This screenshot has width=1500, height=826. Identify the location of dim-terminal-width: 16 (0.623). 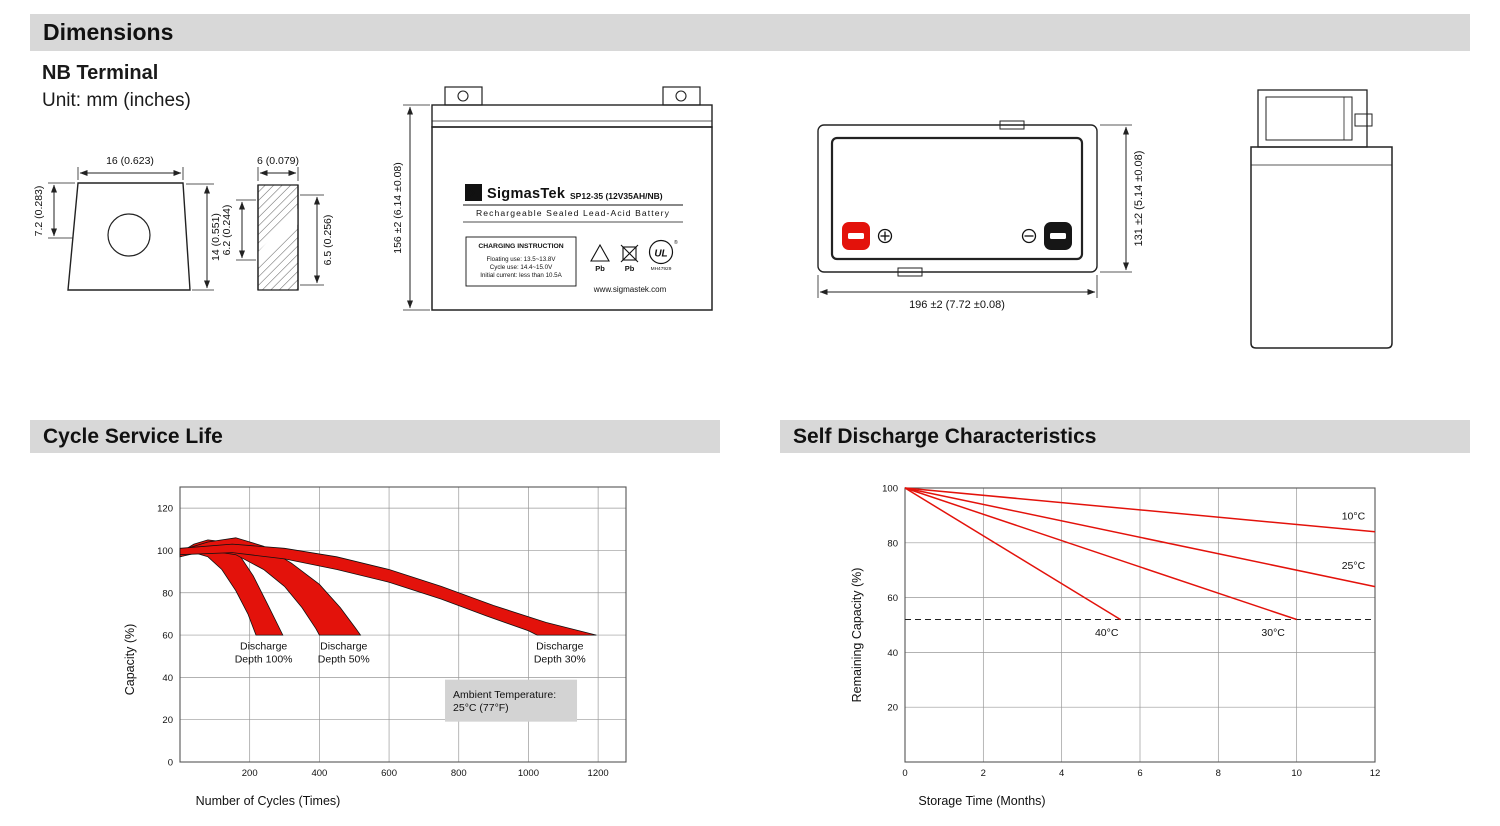
(130, 167).